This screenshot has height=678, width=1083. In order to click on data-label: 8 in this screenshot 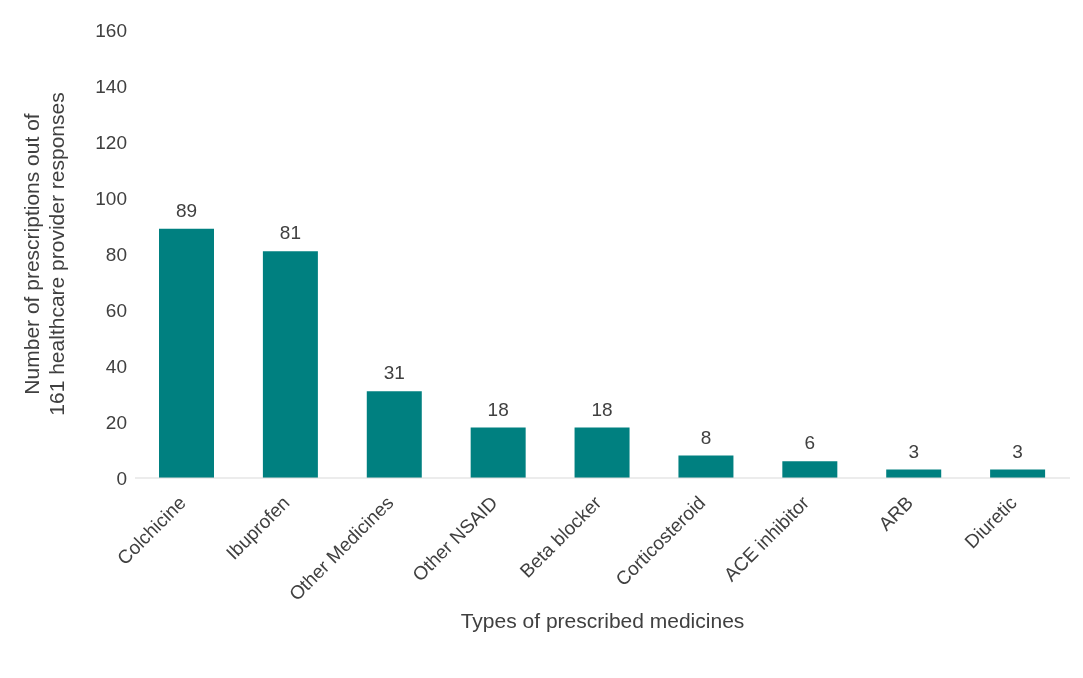, I will do `click(706, 437)`.